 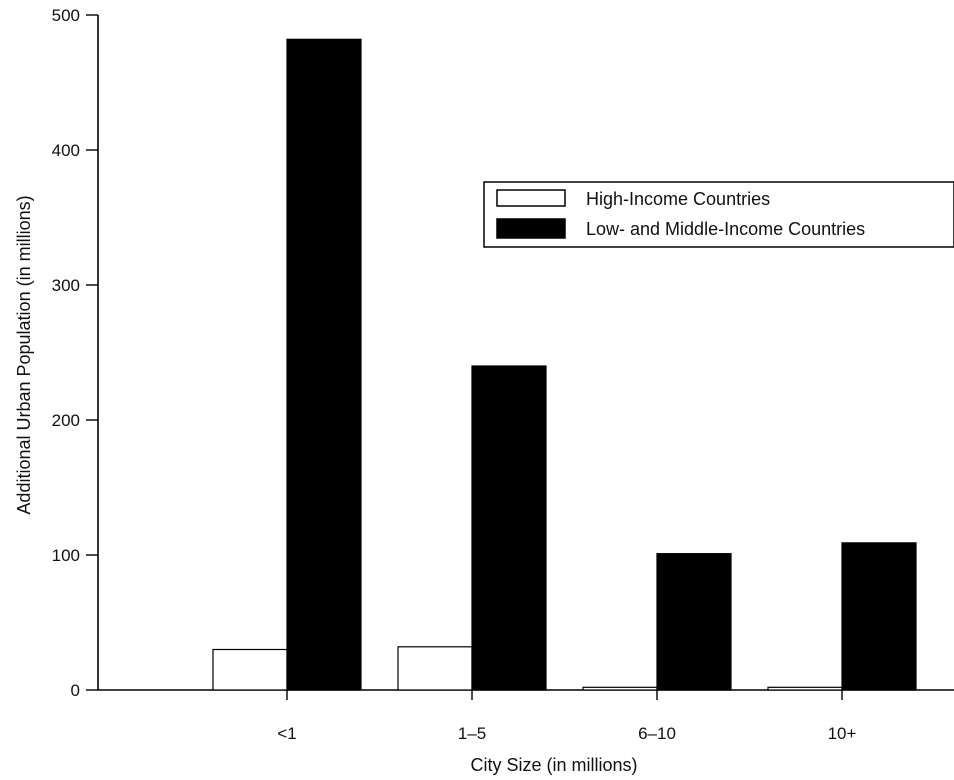 I want to click on y-tick-label: 300, so click(x=66, y=285).